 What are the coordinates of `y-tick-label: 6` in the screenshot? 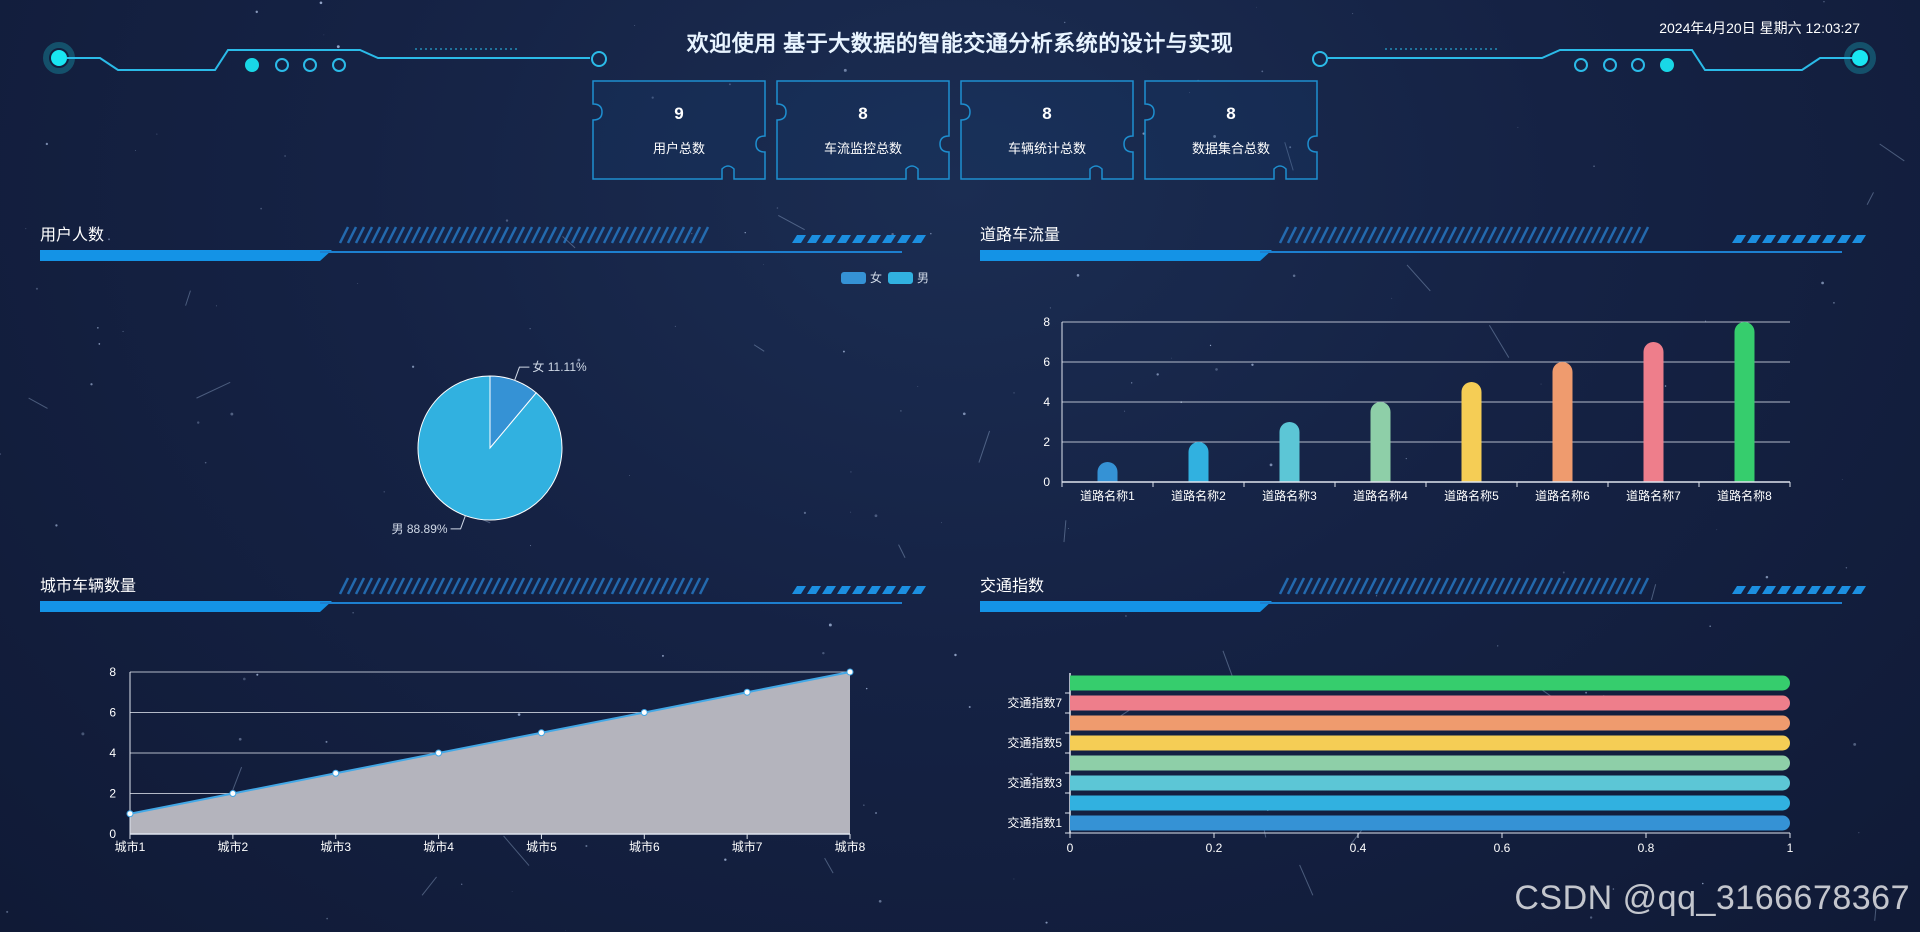 It's located at (1046, 362).